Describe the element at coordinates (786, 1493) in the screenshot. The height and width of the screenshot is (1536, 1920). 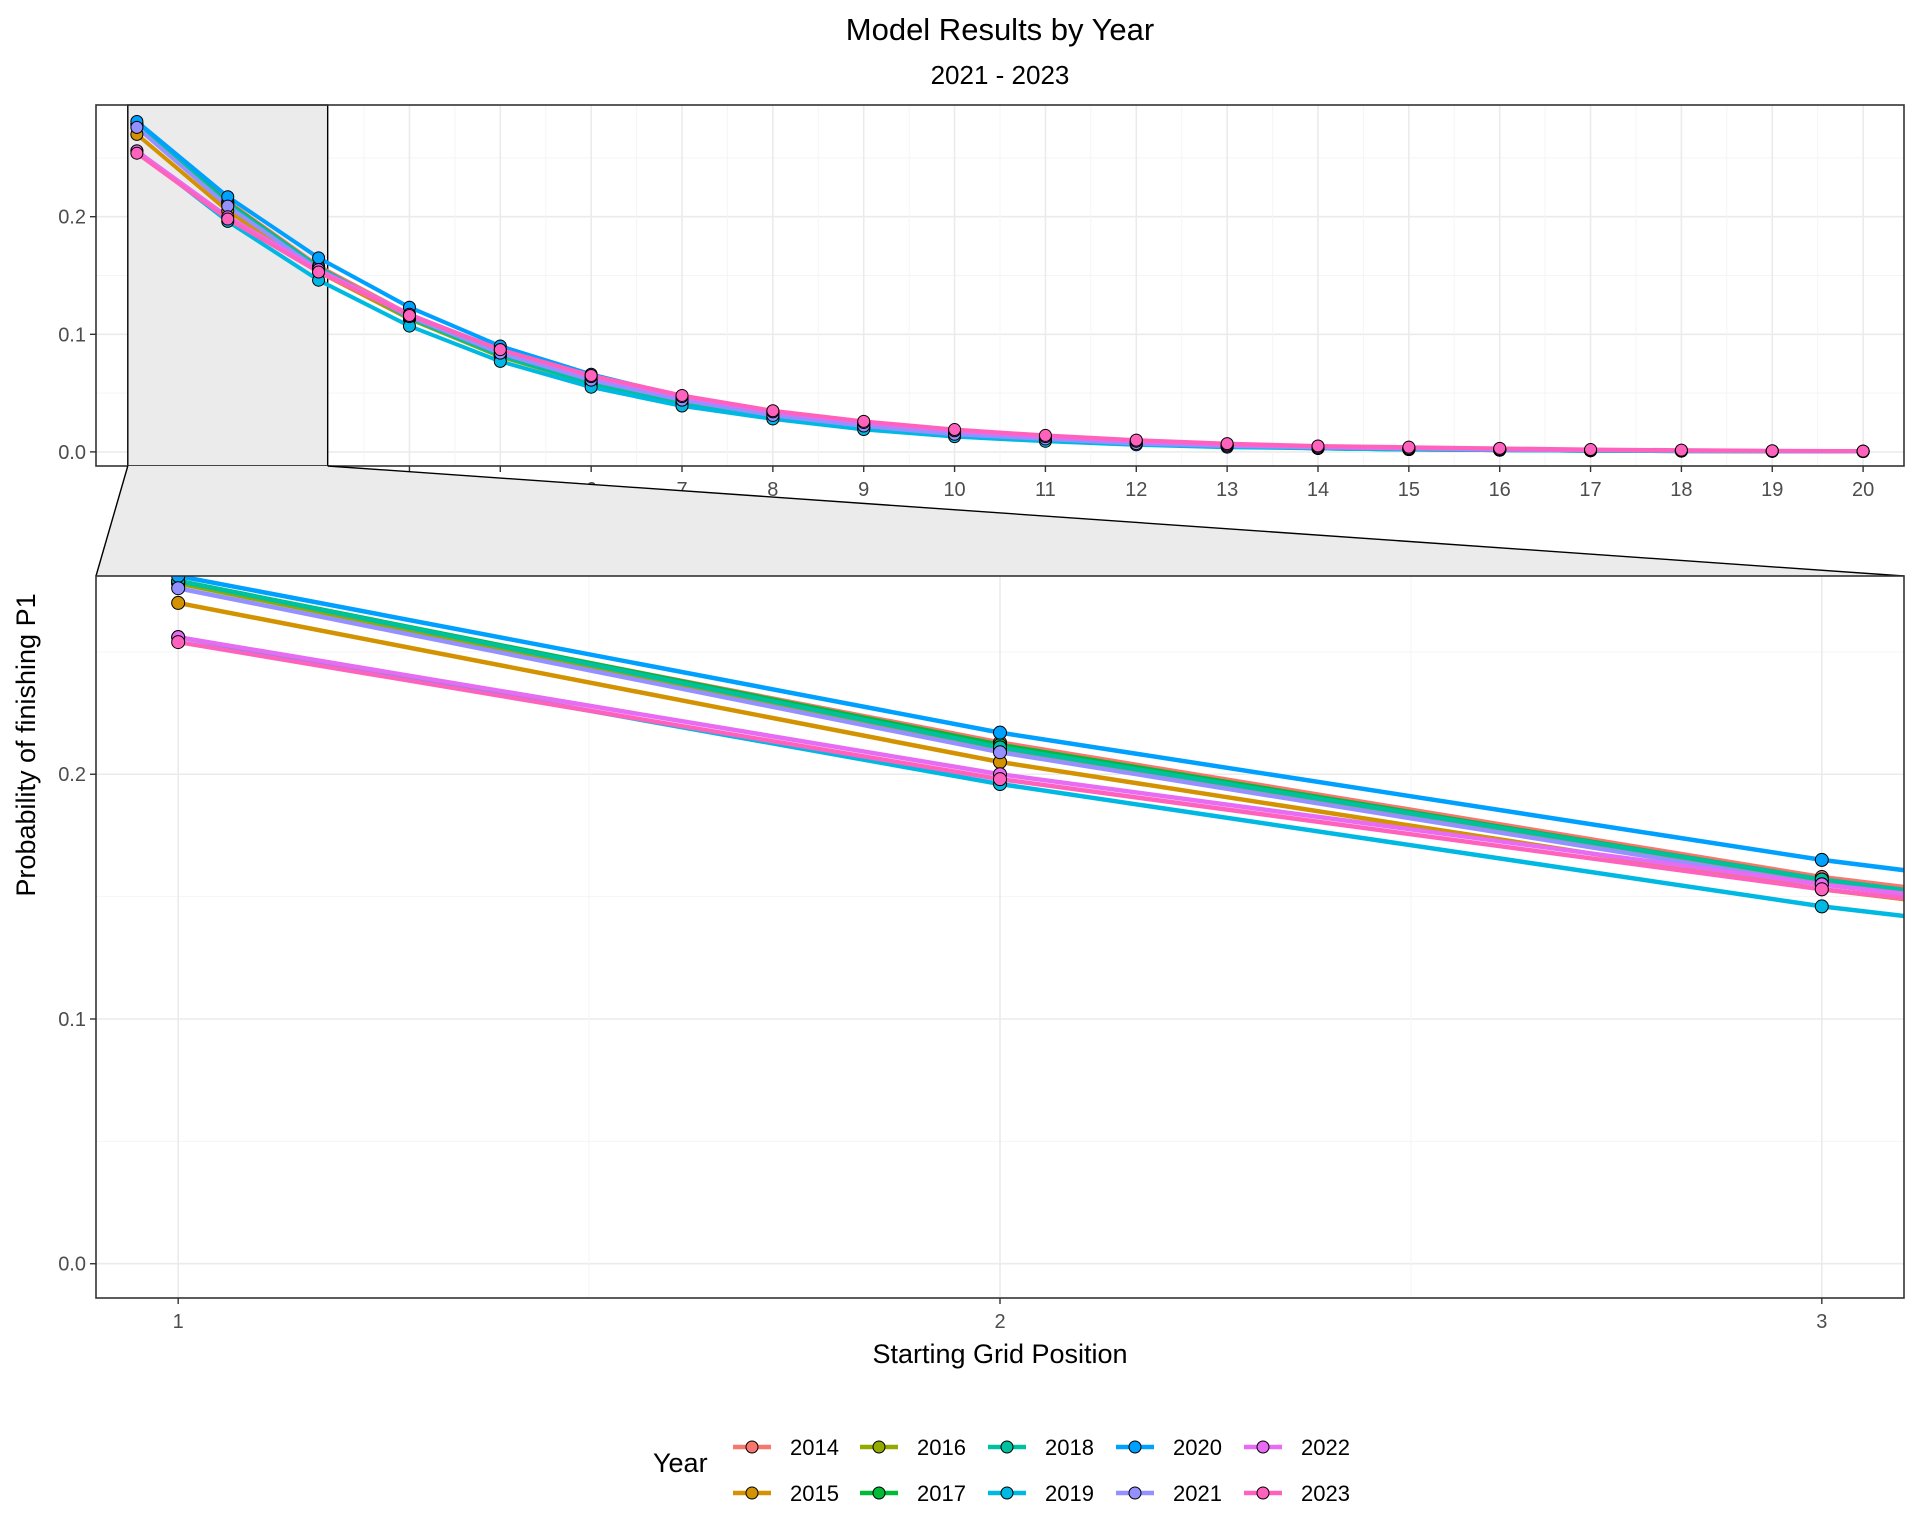
I see `legend-item-2015: 2015` at that location.